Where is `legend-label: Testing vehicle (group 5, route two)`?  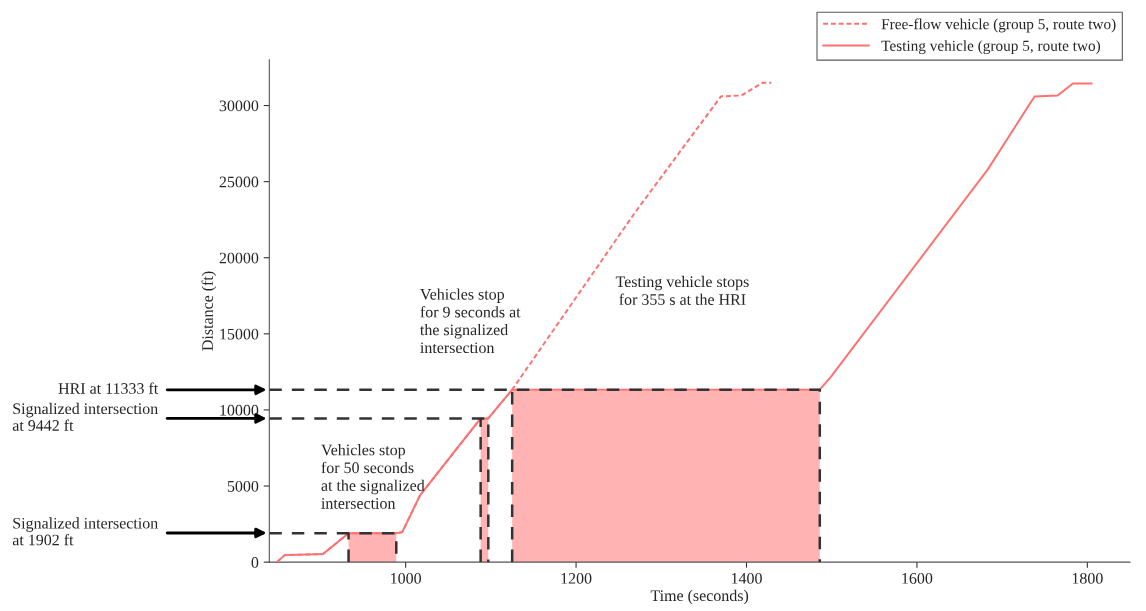 legend-label: Testing vehicle (group 5, route two) is located at coordinates (991, 47).